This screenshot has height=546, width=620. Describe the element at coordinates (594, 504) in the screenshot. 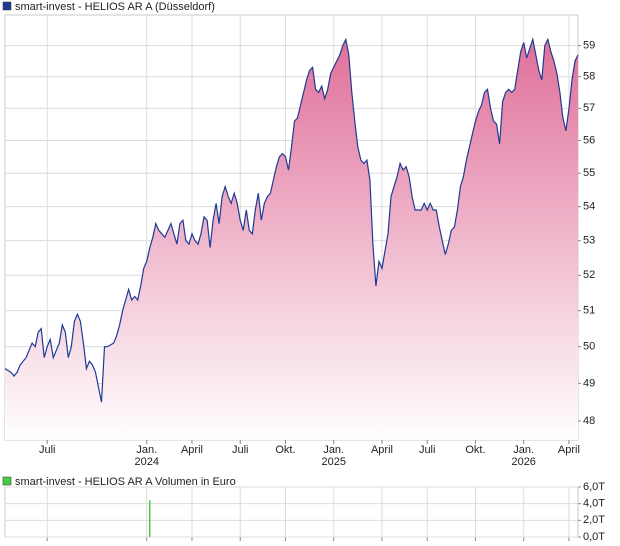

I see `y-tick-label: 4,0T` at that location.